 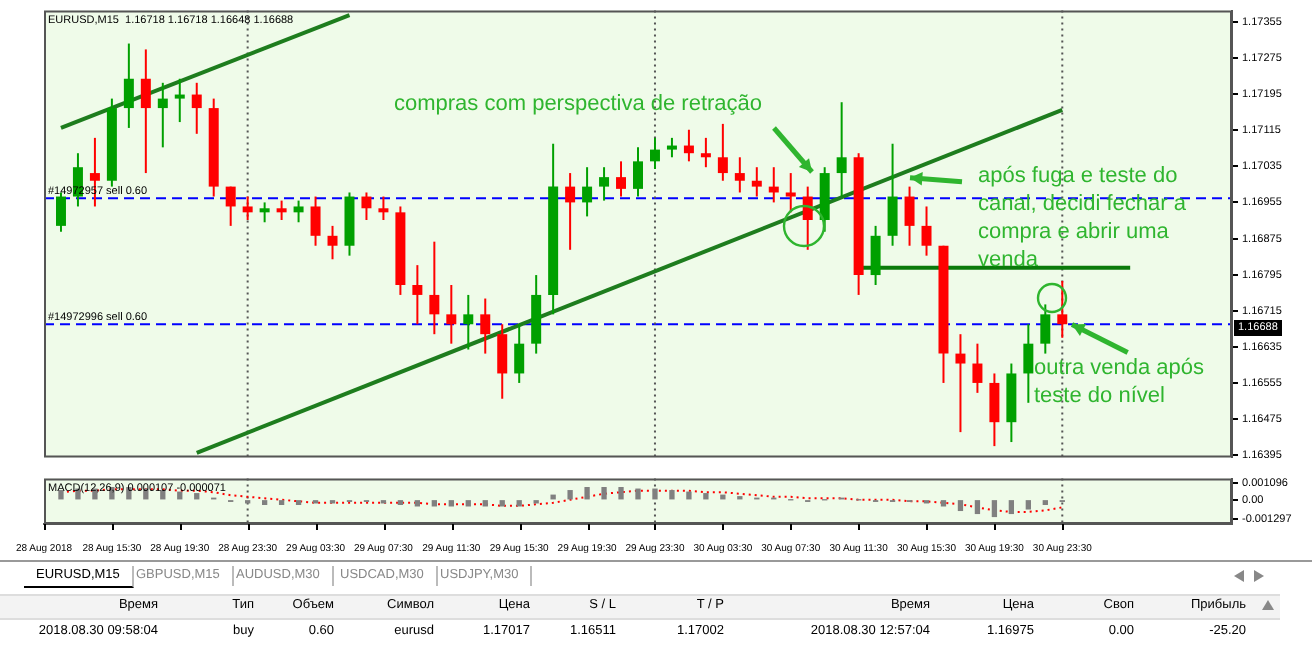 I want to click on annotation: compras com perspectiva de retração, so click(x=579, y=104).